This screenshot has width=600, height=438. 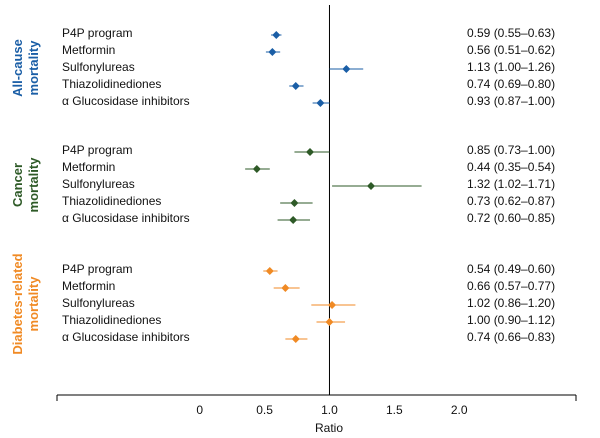 What do you see at coordinates (264, 410) in the screenshot?
I see `x-tick-label: 0.5` at bounding box center [264, 410].